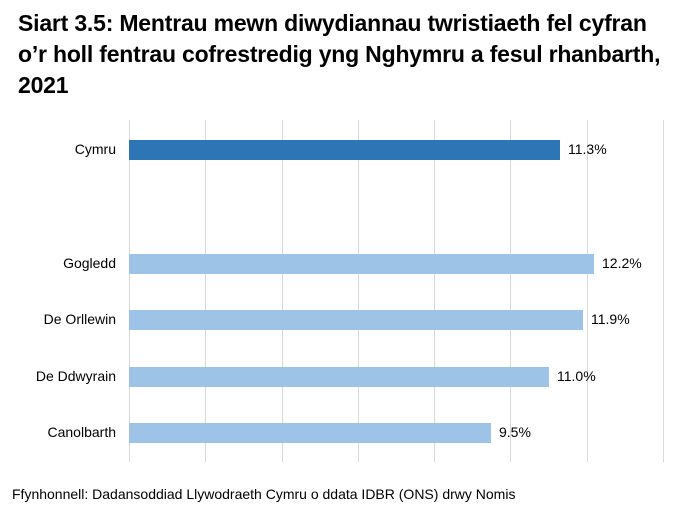 The height and width of the screenshot is (520, 688). What do you see at coordinates (75, 376) in the screenshot?
I see `category-label: De Ddwyrain` at bounding box center [75, 376].